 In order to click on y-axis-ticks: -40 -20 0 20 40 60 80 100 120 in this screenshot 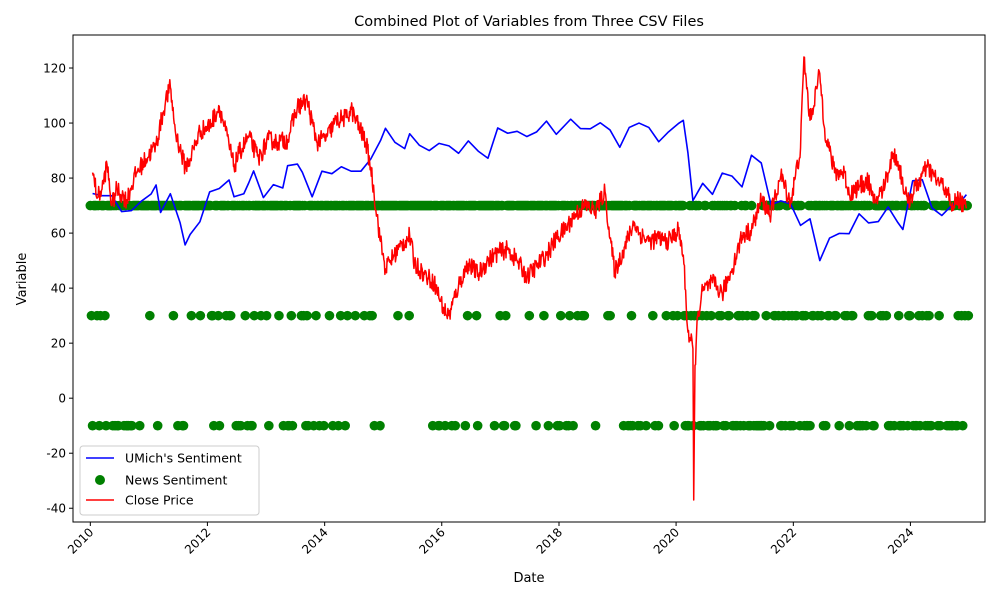, I will do `click(58, 288)`.